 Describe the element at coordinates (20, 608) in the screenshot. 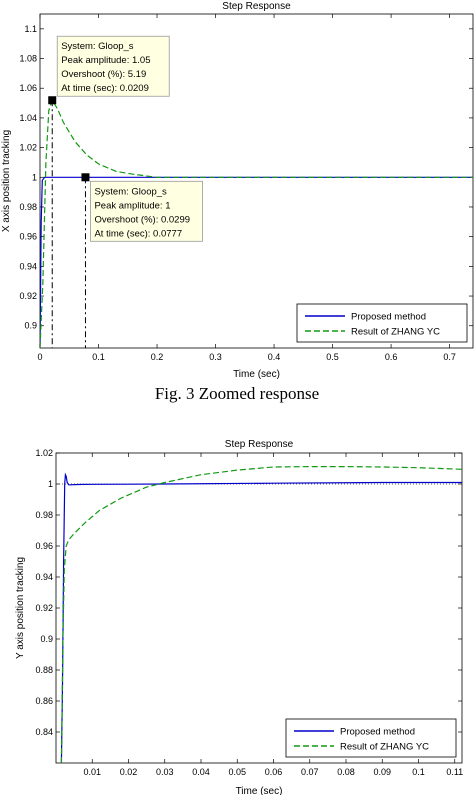

I see `y-axis-label: Y axis position tracking` at that location.